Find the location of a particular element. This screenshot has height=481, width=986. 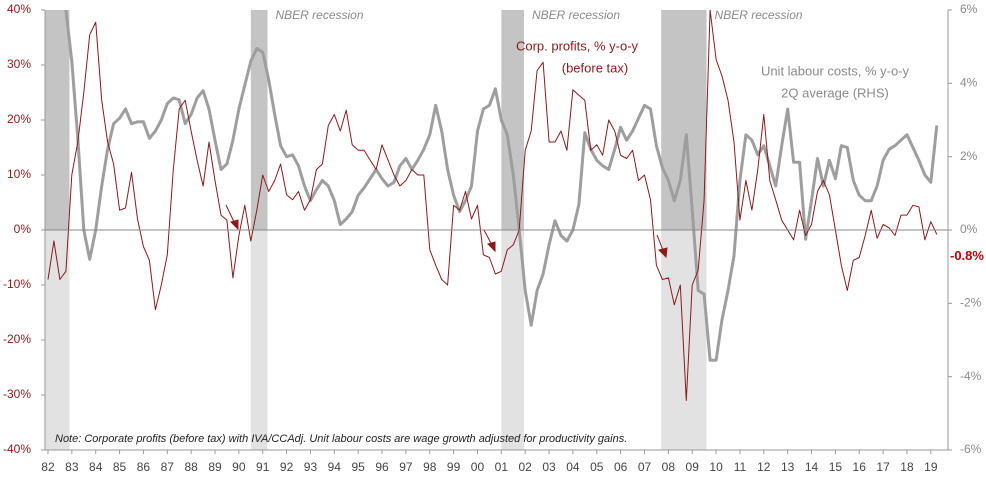

x-tick-label: 07 is located at coordinates (645, 467).